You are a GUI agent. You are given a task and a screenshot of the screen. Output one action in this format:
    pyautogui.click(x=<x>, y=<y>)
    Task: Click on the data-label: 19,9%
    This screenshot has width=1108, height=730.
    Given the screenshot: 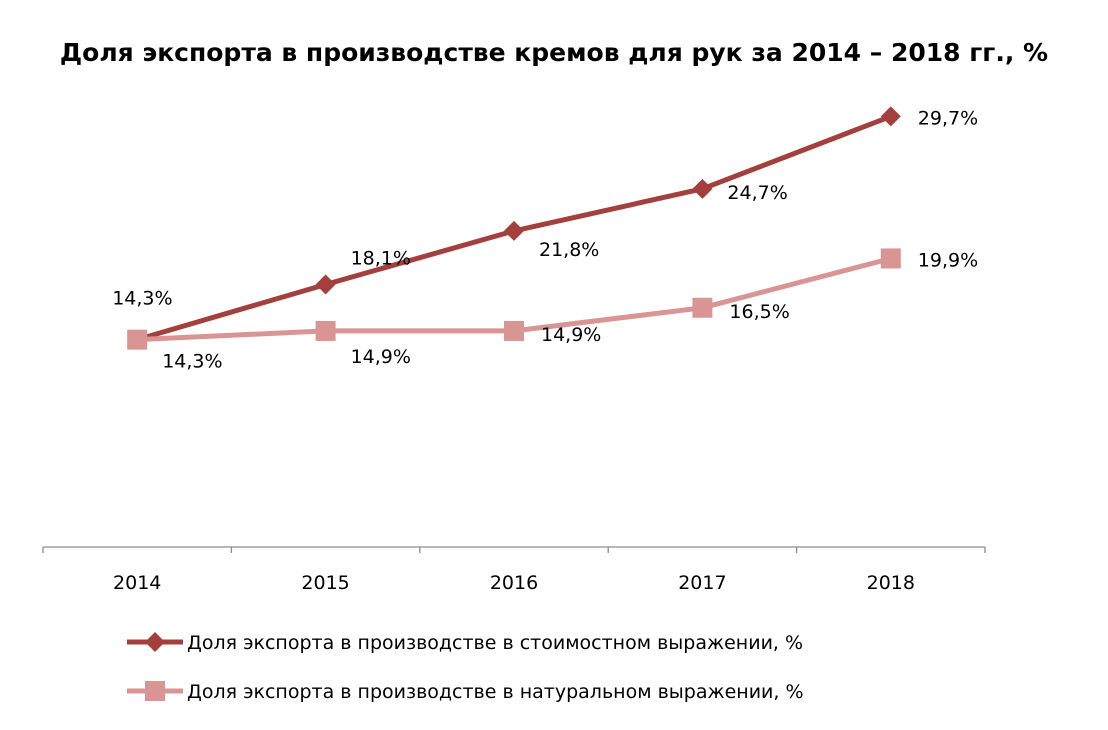 What is the action you would take?
    pyautogui.click(x=948, y=260)
    